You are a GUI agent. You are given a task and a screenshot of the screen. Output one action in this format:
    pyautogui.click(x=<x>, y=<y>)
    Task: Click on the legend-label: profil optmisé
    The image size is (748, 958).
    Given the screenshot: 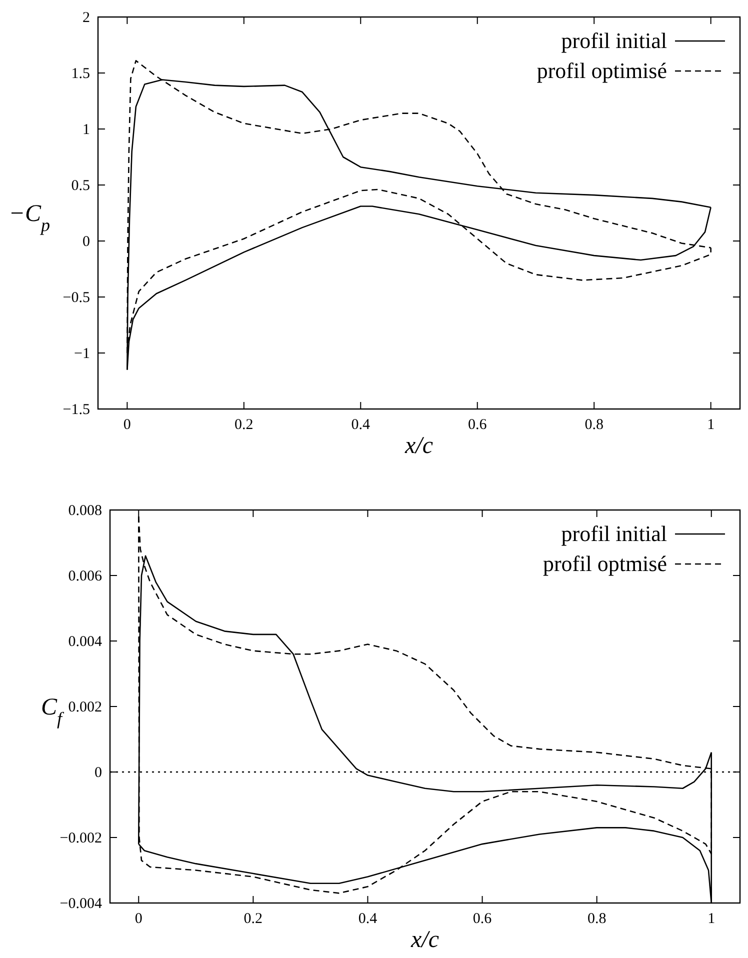 What is the action you would take?
    pyautogui.click(x=604, y=563)
    